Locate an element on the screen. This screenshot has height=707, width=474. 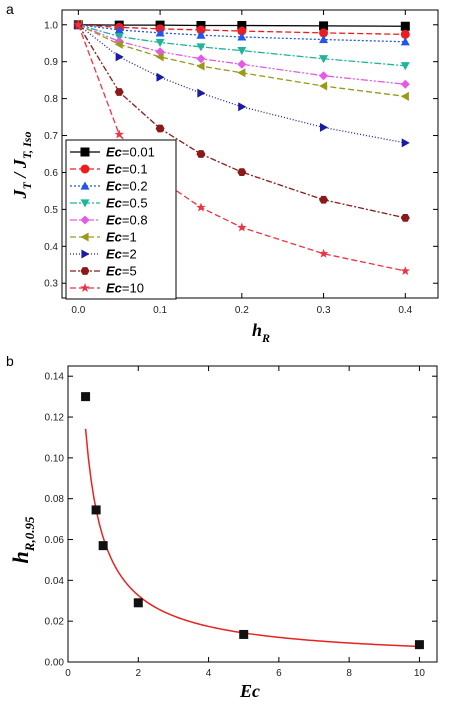
y-tick-label-b: 0.12 is located at coordinates (55, 418).